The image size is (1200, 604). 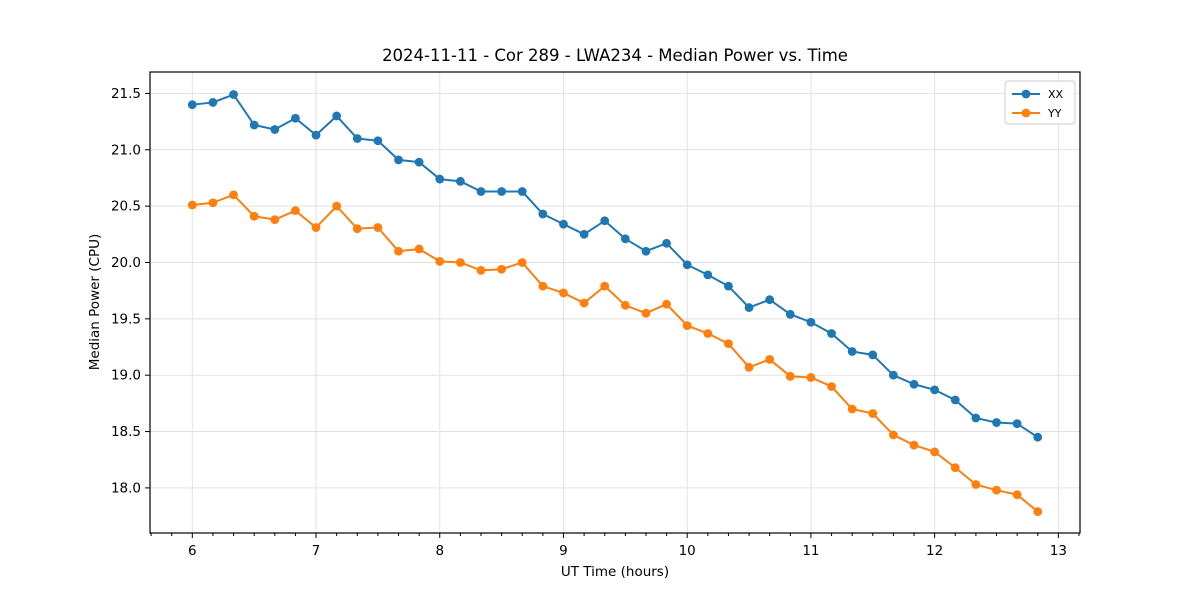 I want to click on x-tick-label: 11, so click(x=810, y=551).